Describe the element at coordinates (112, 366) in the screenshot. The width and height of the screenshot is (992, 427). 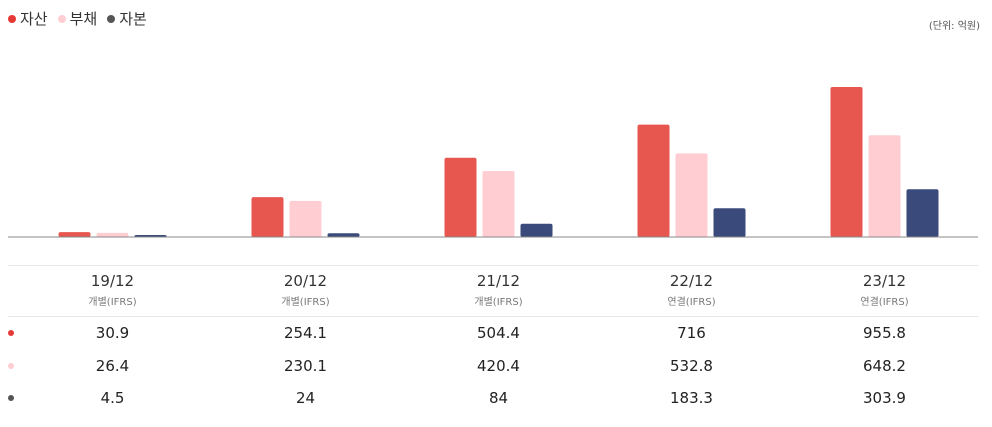
I see `table-cell: 26.4` at that location.